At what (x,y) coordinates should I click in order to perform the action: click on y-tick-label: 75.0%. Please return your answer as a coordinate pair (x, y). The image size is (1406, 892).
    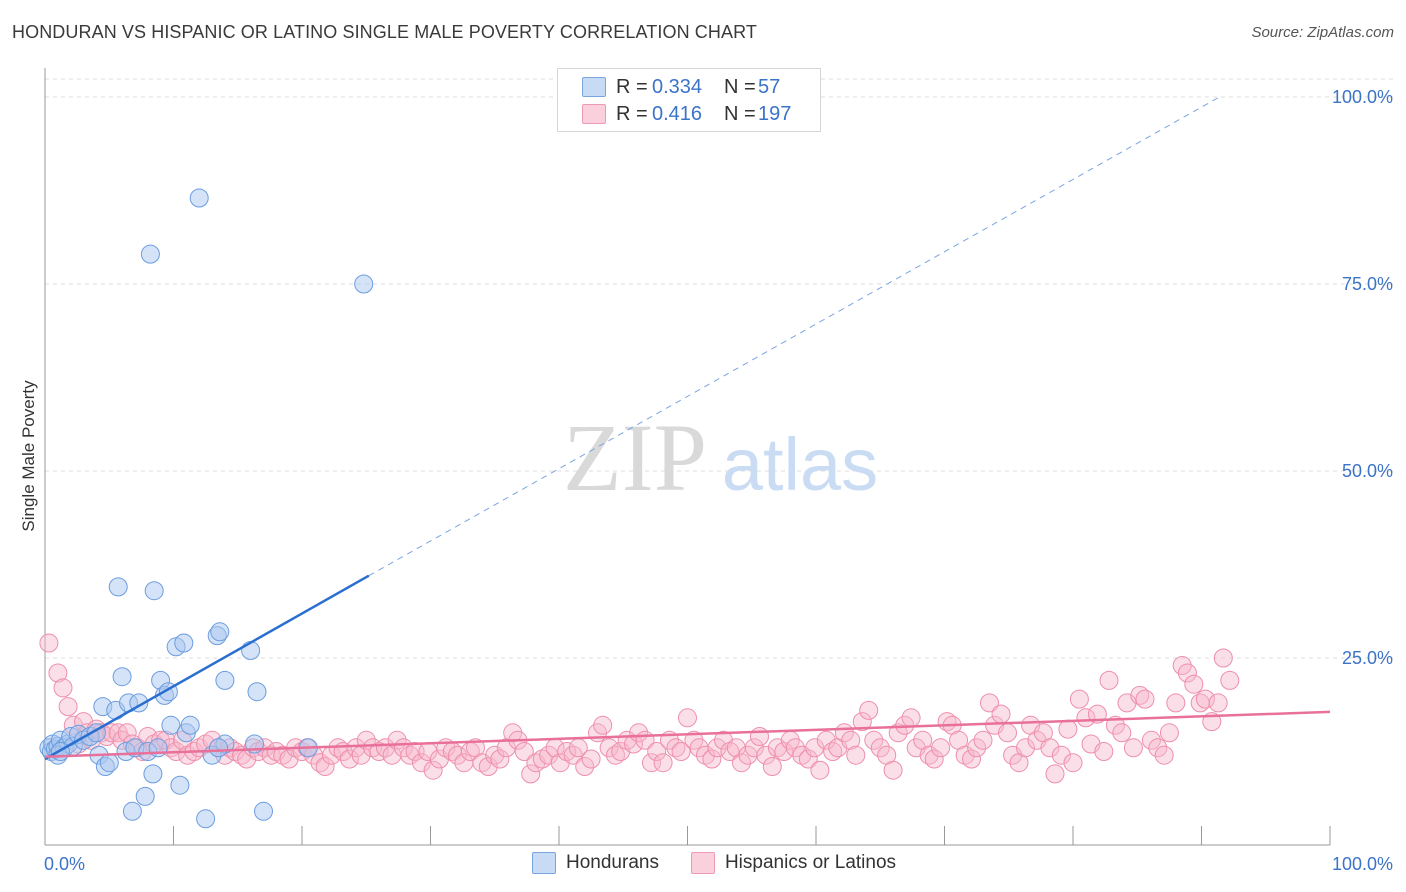
    Looking at the image, I should click on (1367, 284).